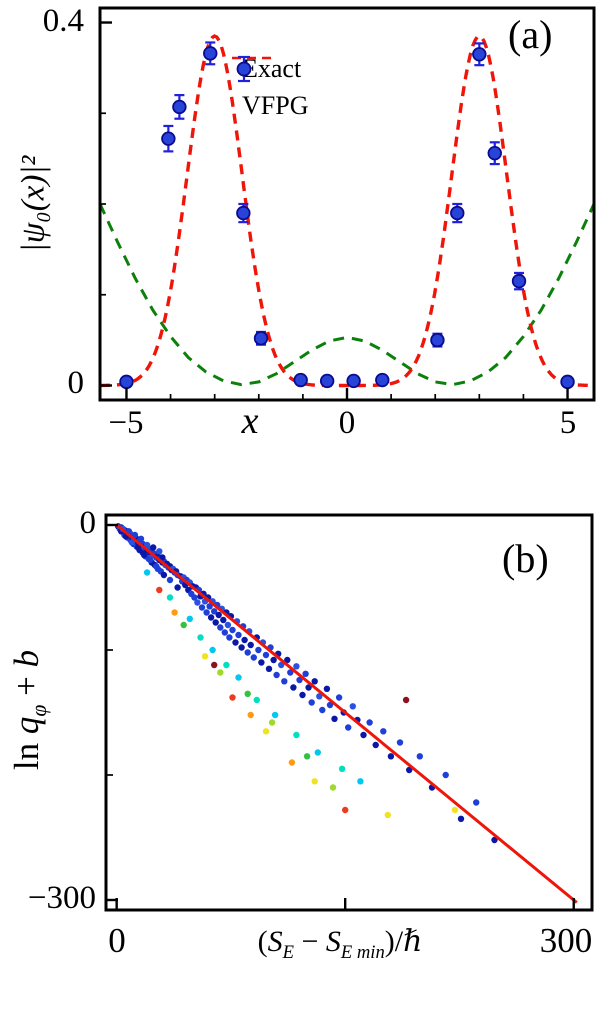 The image size is (602, 1036). I want to click on y-tick-label-04: 0.4, so click(63, 21).